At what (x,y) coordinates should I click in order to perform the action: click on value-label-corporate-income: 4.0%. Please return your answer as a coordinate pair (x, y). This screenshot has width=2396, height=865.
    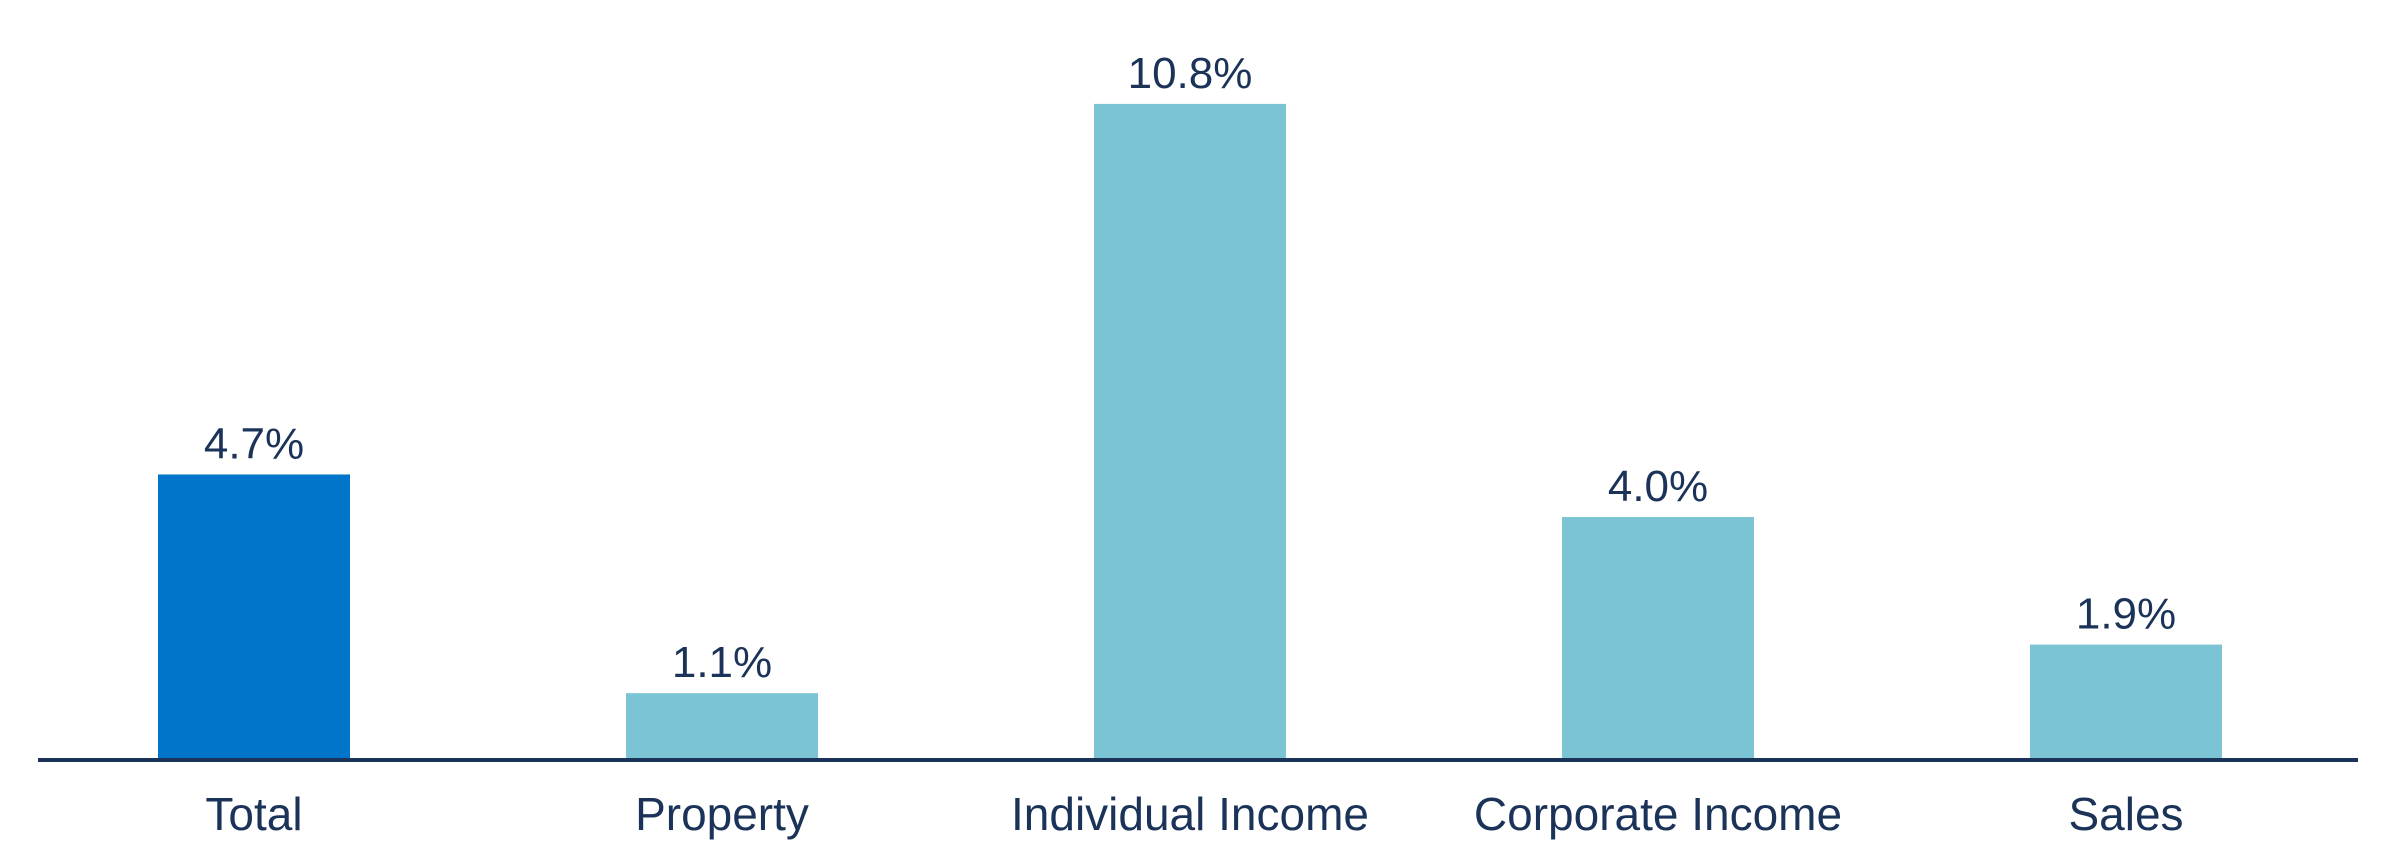
    Looking at the image, I should click on (1658, 486).